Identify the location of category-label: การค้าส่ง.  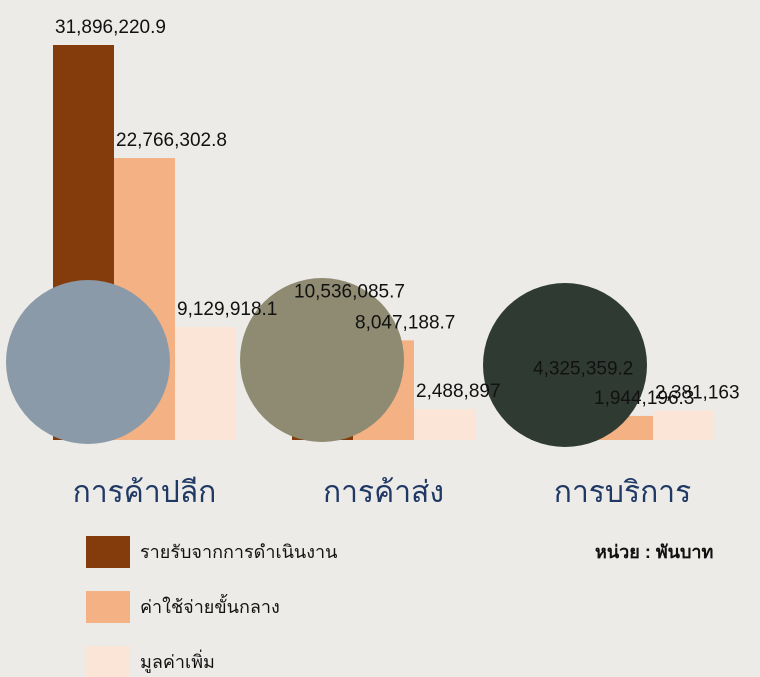
(383, 492).